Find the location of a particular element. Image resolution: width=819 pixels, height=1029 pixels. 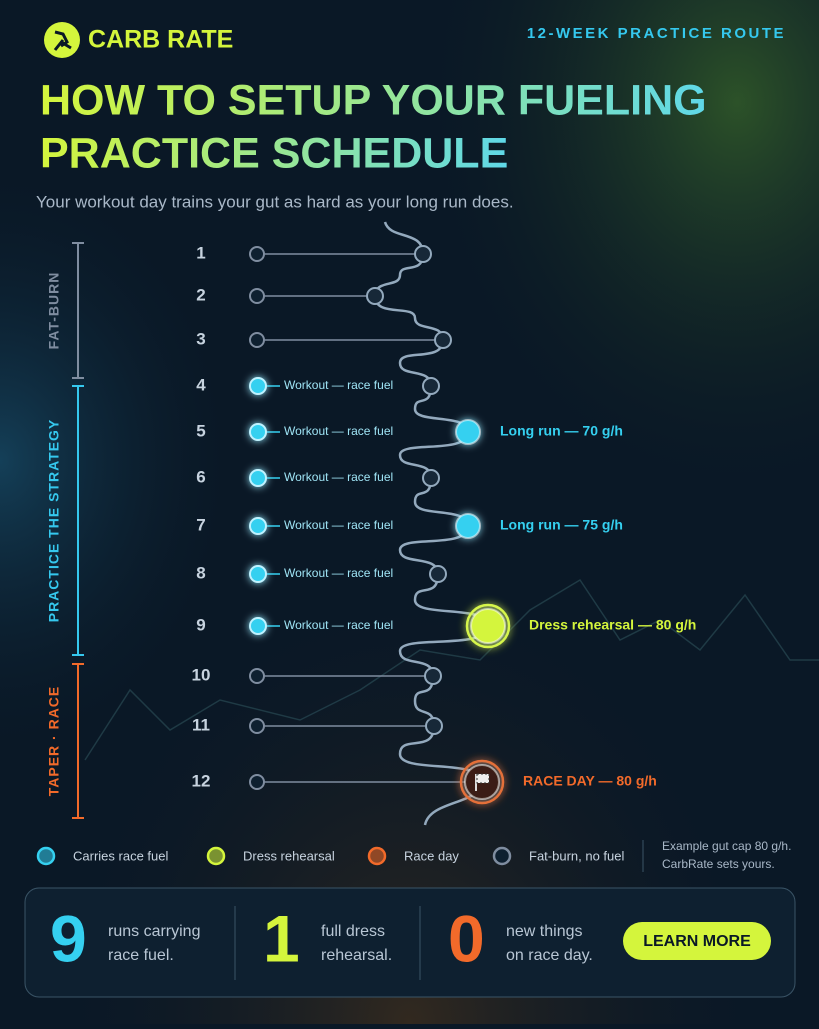

stat-value: 0 is located at coordinates (466, 938).